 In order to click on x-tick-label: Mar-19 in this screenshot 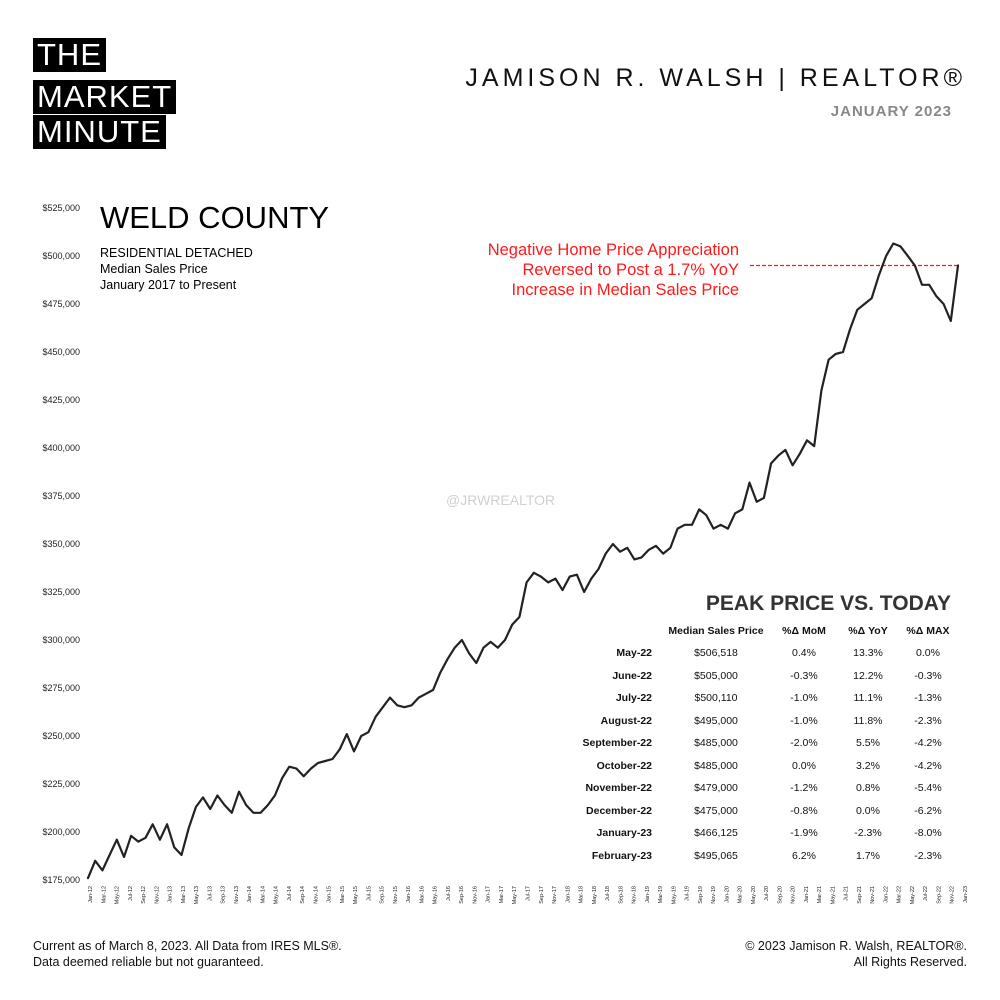, I will do `click(661, 894)`.